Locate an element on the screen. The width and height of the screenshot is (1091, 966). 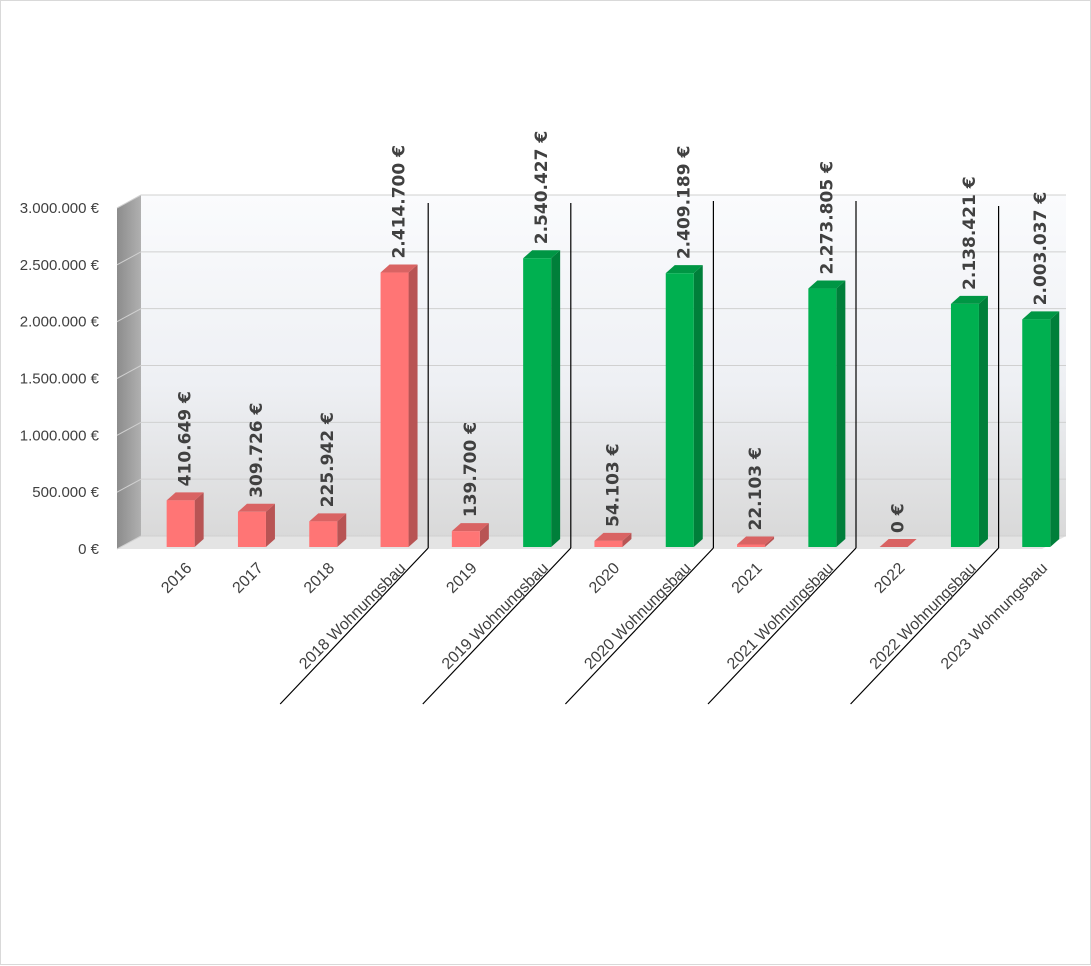
data-label: 2.414.700 € is located at coordinates (400, 201).